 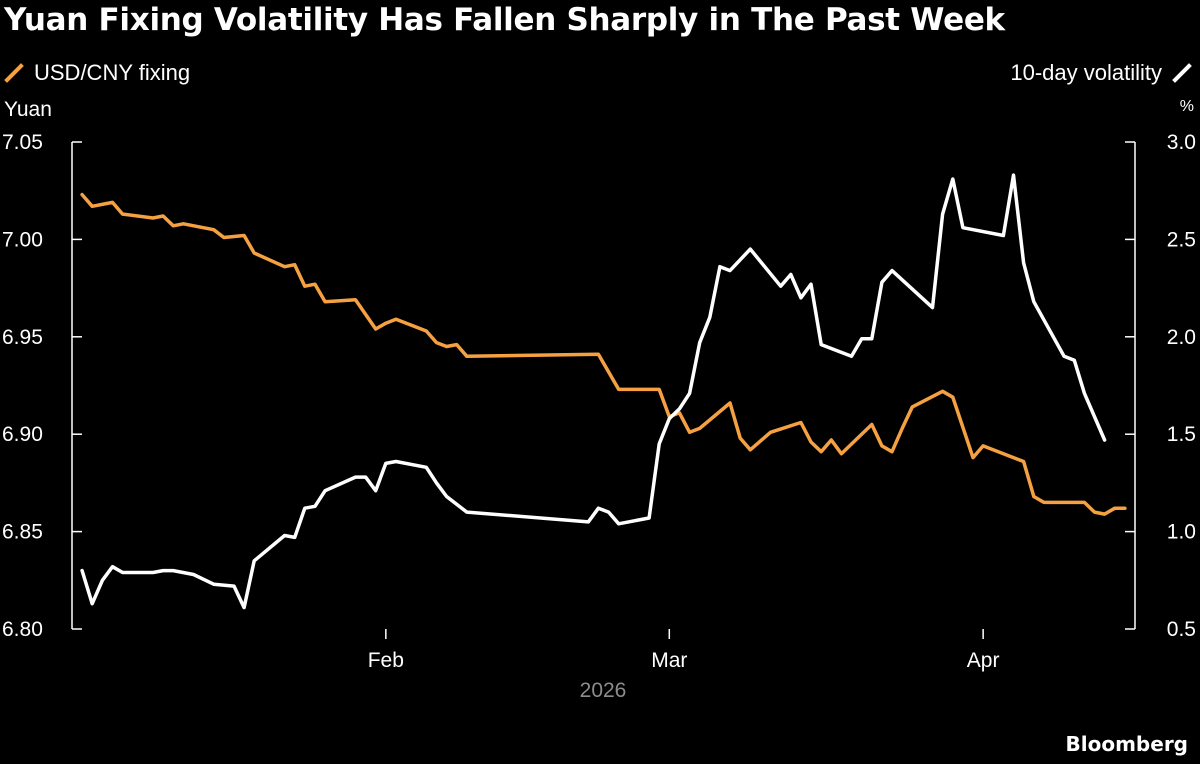 I want to click on right-axis-unit: %, so click(x=1186, y=106).